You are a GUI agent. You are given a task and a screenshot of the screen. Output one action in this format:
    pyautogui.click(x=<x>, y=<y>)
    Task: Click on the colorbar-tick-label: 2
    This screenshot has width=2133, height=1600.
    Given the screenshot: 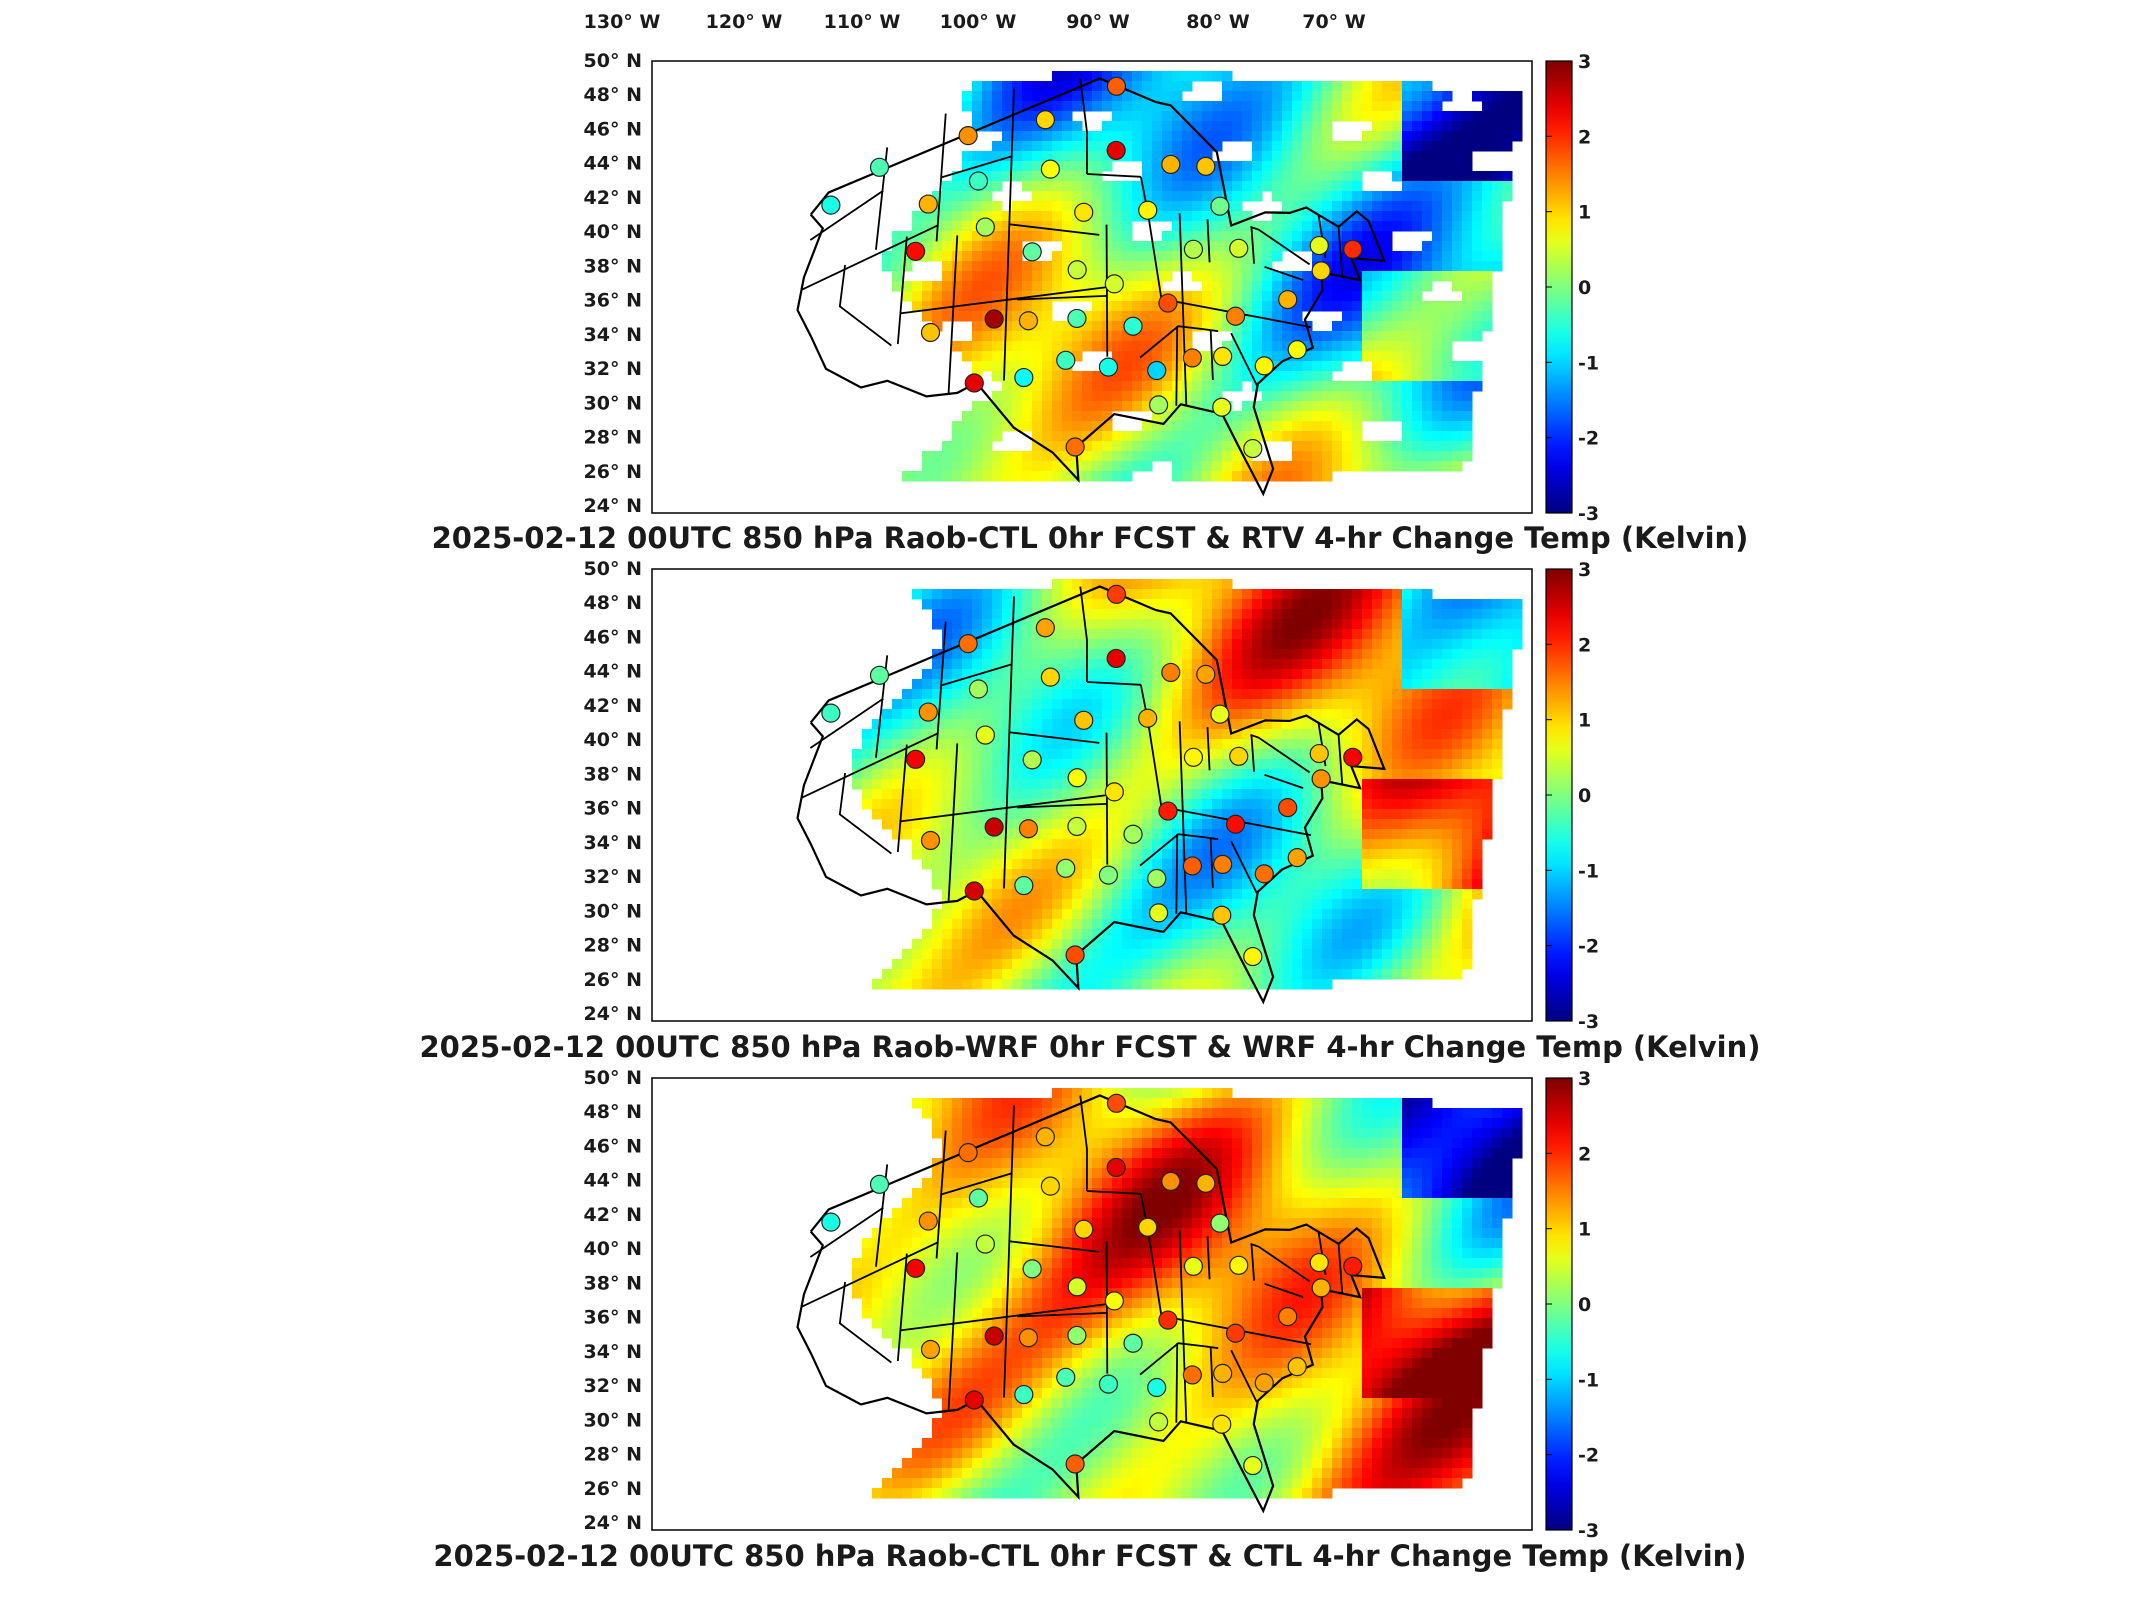 What is the action you would take?
    pyautogui.click(x=1584, y=137)
    